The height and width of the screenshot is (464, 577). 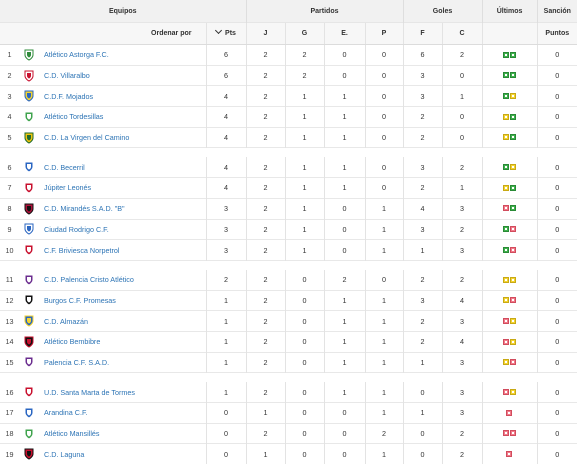 What do you see at coordinates (122, 229) in the screenshot?
I see `team-name-link: Ciudad Rodrigo C.F.` at bounding box center [122, 229].